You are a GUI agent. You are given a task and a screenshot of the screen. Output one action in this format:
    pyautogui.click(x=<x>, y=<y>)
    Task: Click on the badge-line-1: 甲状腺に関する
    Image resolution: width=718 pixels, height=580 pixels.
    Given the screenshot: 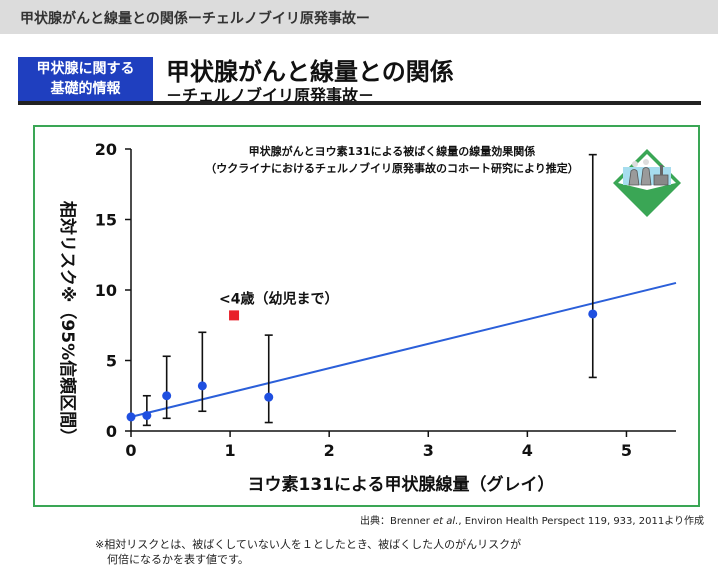 What is the action you would take?
    pyautogui.click(x=85, y=69)
    